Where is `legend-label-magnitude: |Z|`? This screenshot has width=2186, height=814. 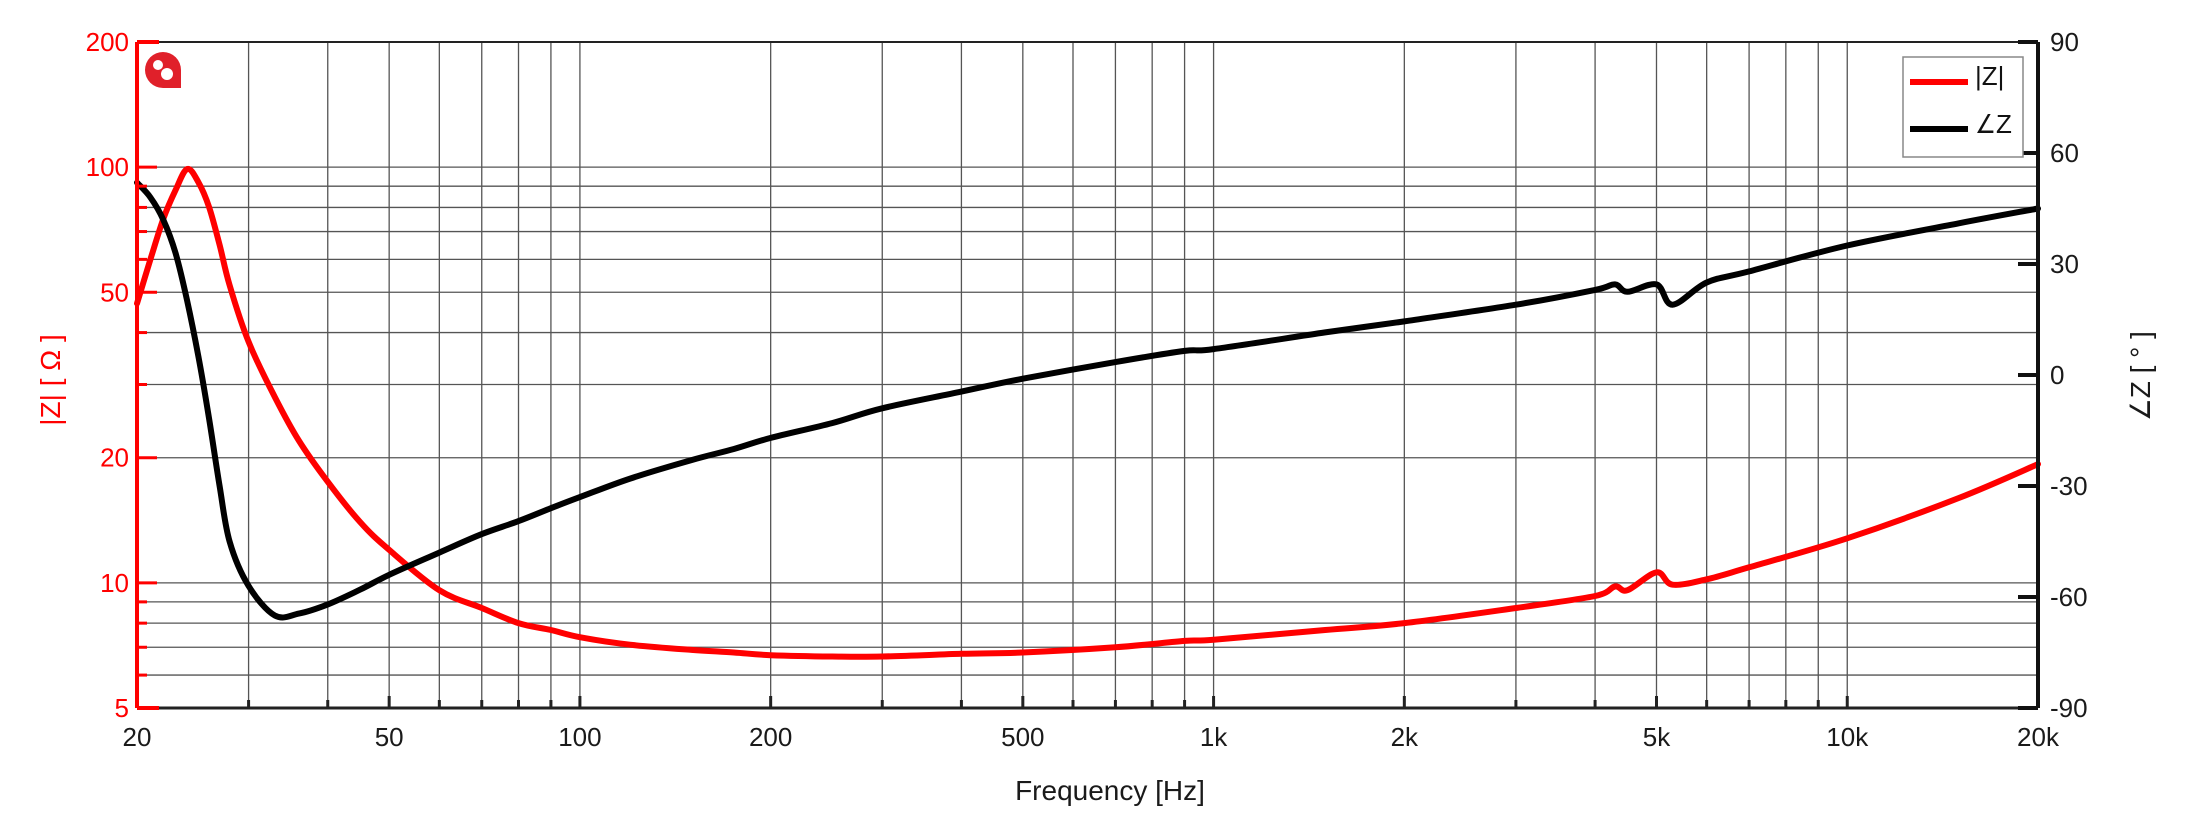
legend-label-magnitude: |Z| is located at coordinates (1989, 76).